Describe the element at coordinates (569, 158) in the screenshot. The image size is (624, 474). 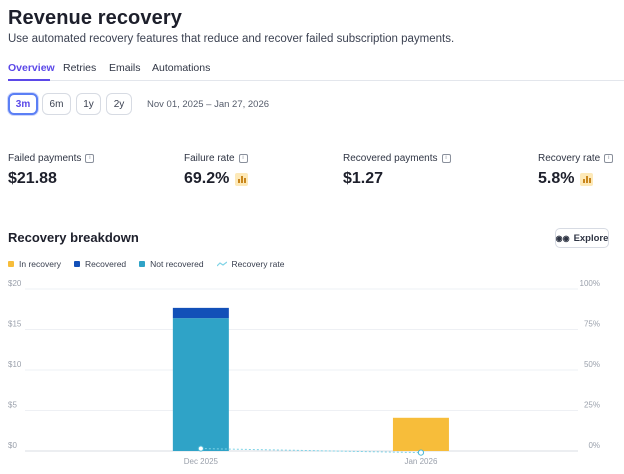
I see `metric-label: Recovery rate` at that location.